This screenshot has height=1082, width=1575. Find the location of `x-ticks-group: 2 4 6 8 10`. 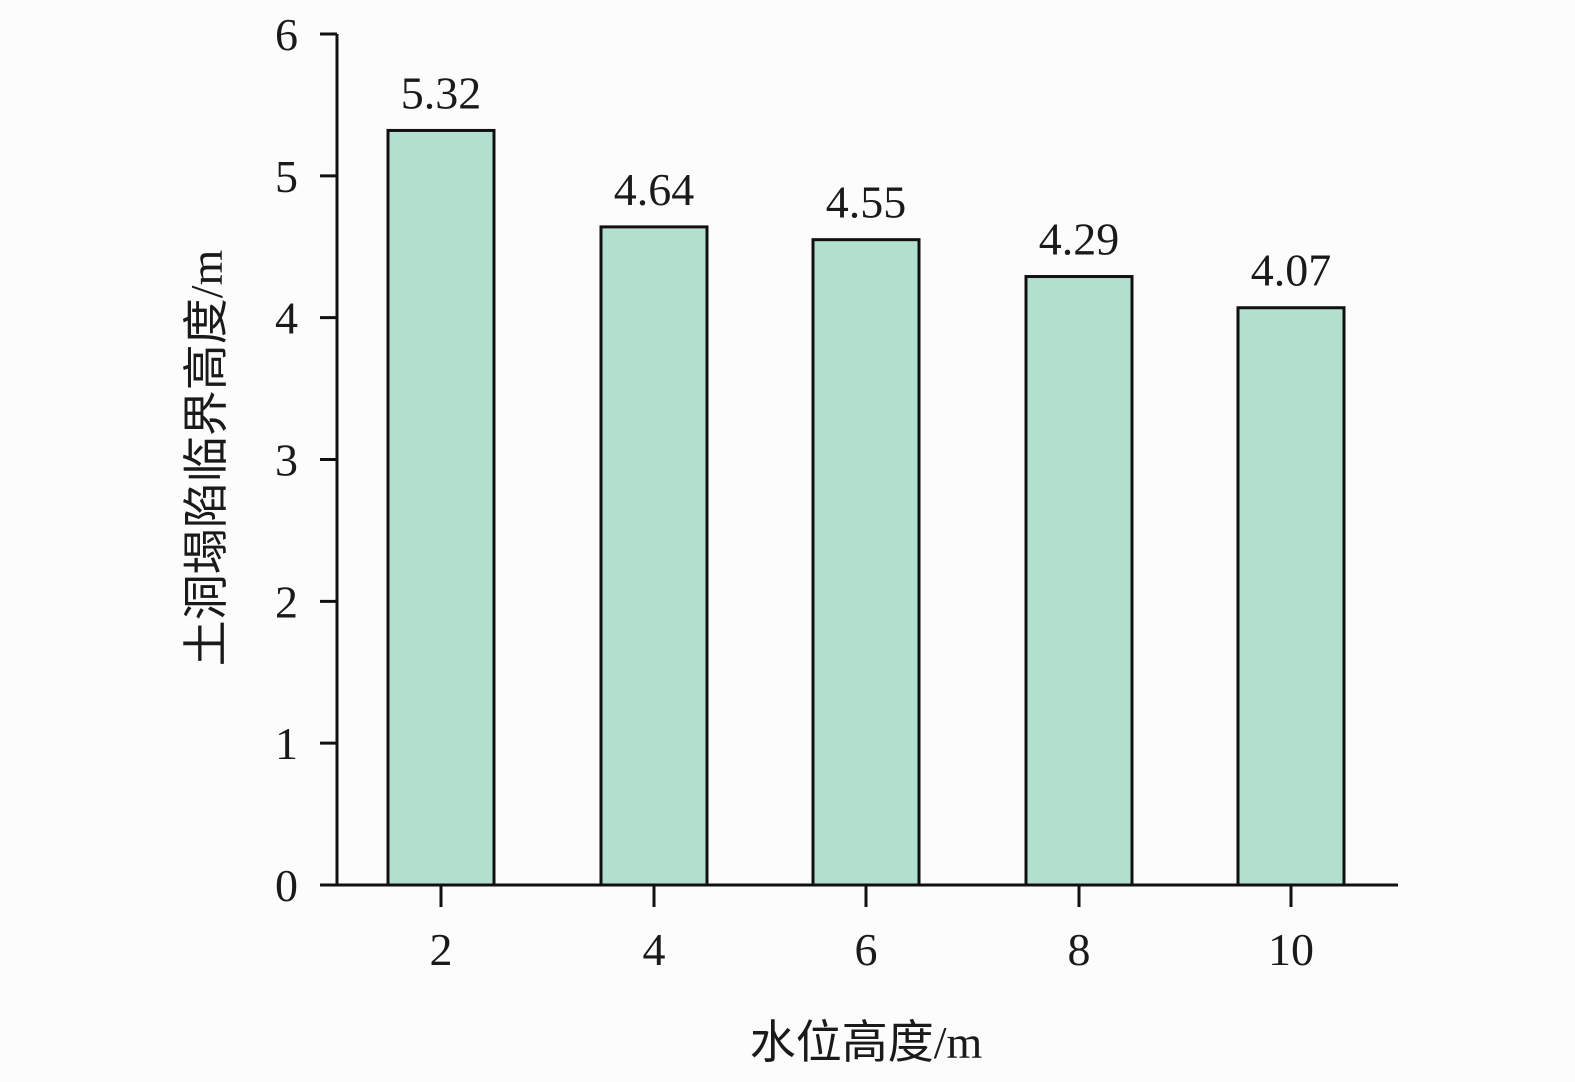

x-ticks-group: 2 4 6 8 10 is located at coordinates (872, 930).